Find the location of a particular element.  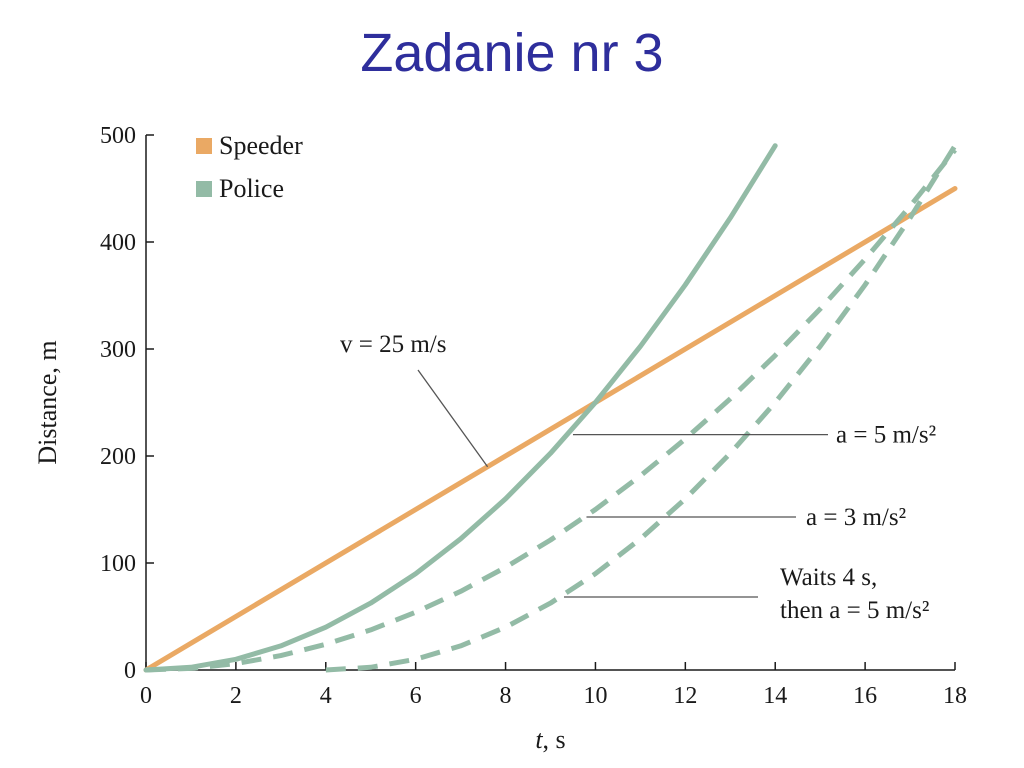

y-axis-title: Distance, m is located at coordinates (47, 402).